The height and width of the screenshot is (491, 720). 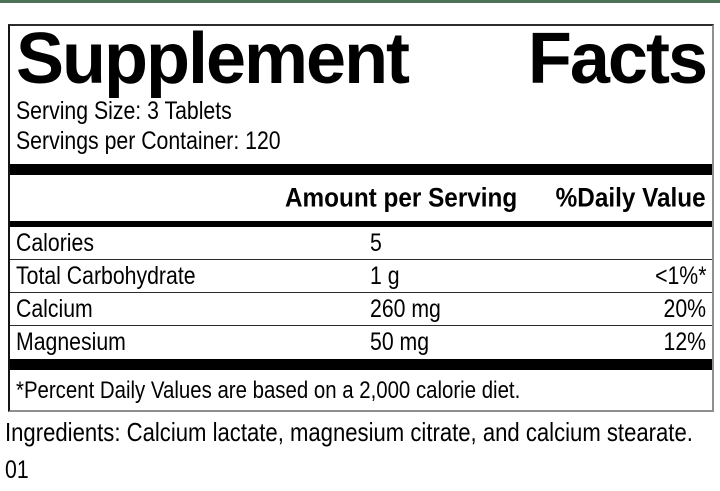 I want to click on table-row: Calories 5, so click(x=361, y=243).